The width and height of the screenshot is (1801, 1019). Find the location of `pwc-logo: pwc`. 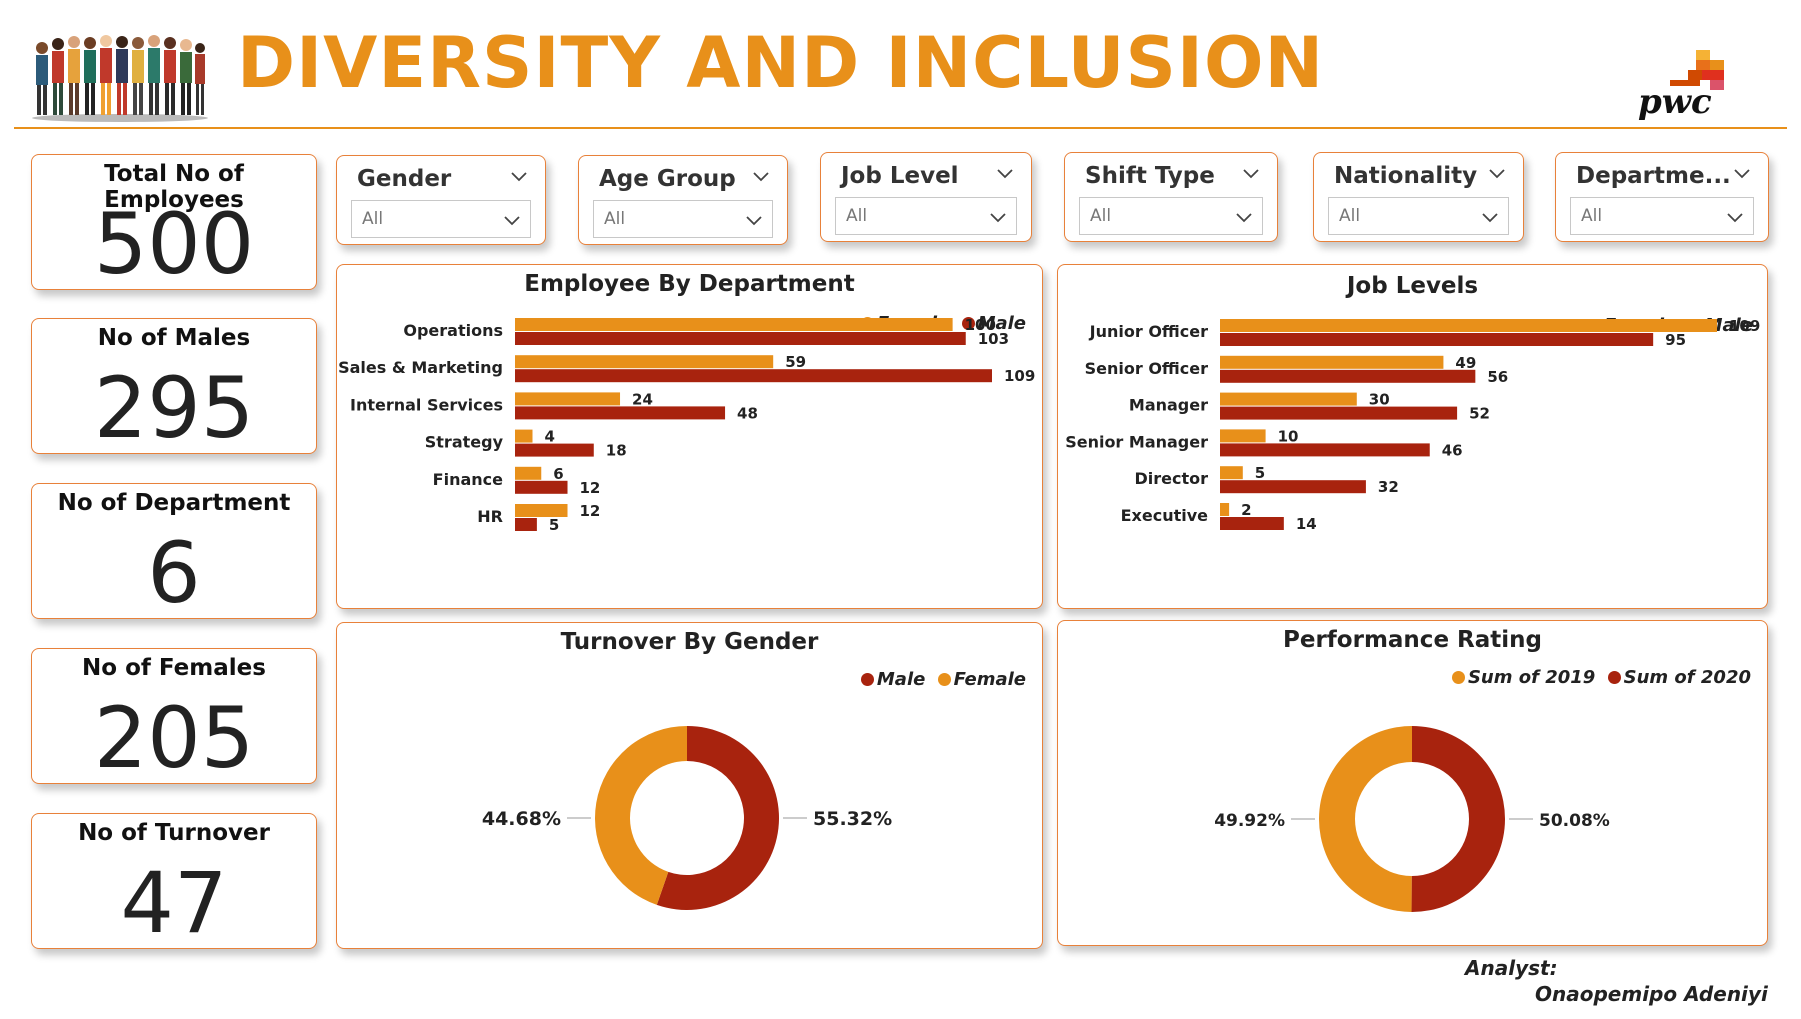

pwc-logo: pwc is located at coordinates (1690, 86).